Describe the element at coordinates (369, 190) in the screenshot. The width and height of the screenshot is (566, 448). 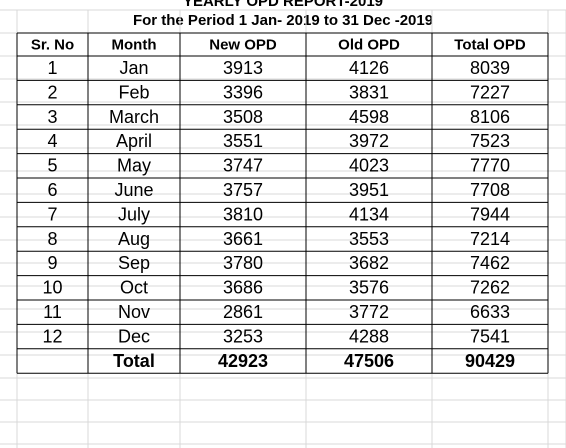
I see `table-cell: 3951` at that location.